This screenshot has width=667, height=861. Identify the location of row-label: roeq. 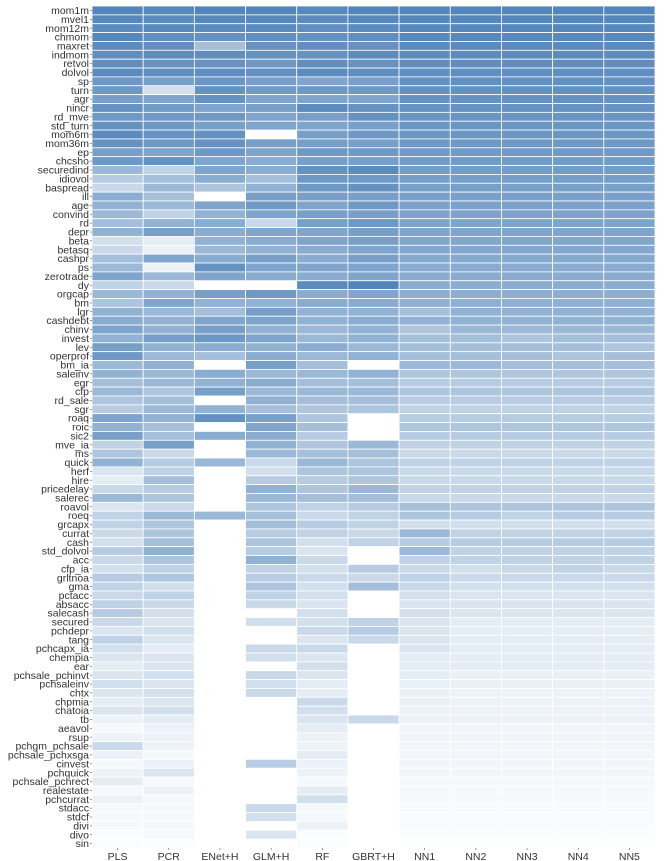
(78, 516).